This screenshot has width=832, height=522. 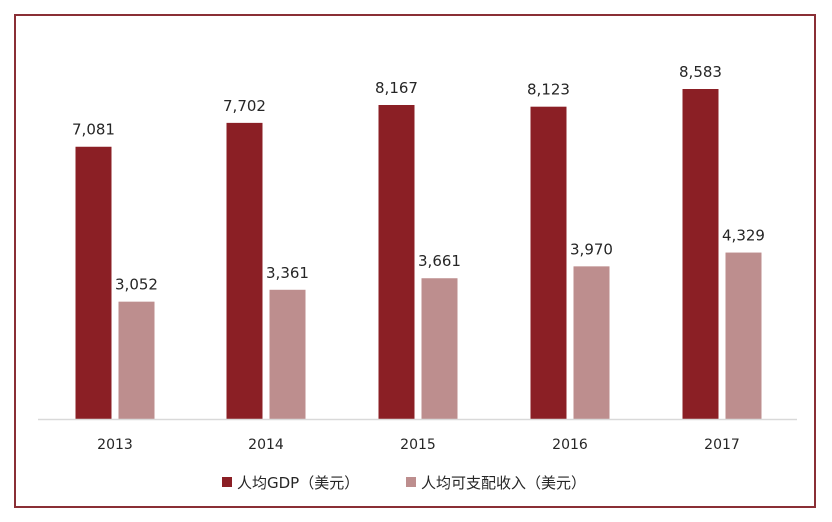 What do you see at coordinates (503, 483) in the screenshot?
I see `legend-label-income: 人均可支配收入（美元）` at bounding box center [503, 483].